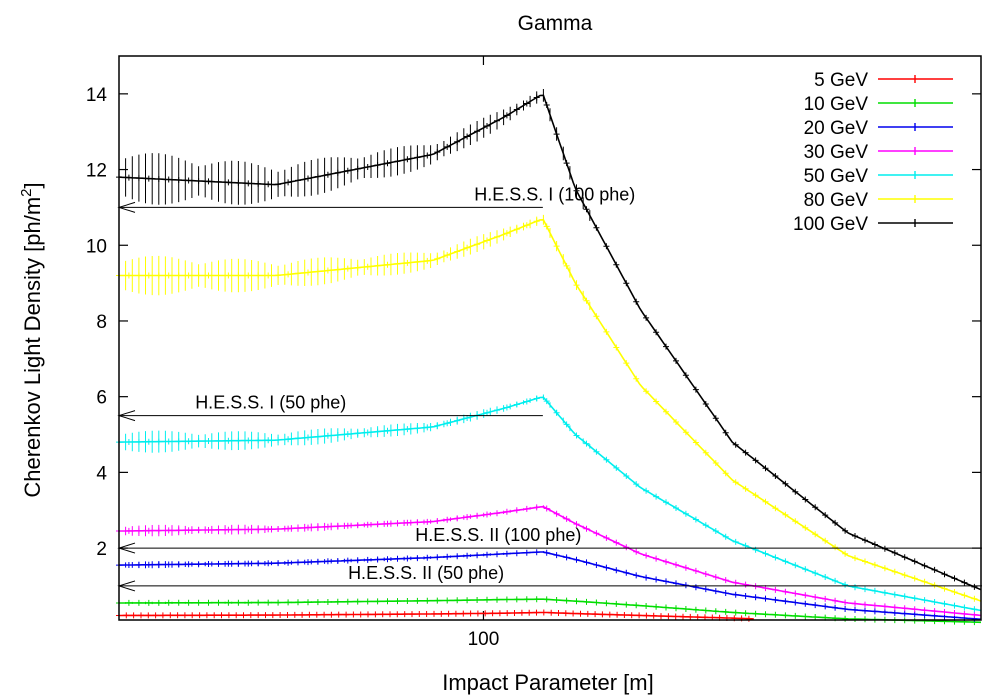  Describe the element at coordinates (498, 535) in the screenshot. I see `threshold-label: H.E.S.S. II (100 phe)` at that location.